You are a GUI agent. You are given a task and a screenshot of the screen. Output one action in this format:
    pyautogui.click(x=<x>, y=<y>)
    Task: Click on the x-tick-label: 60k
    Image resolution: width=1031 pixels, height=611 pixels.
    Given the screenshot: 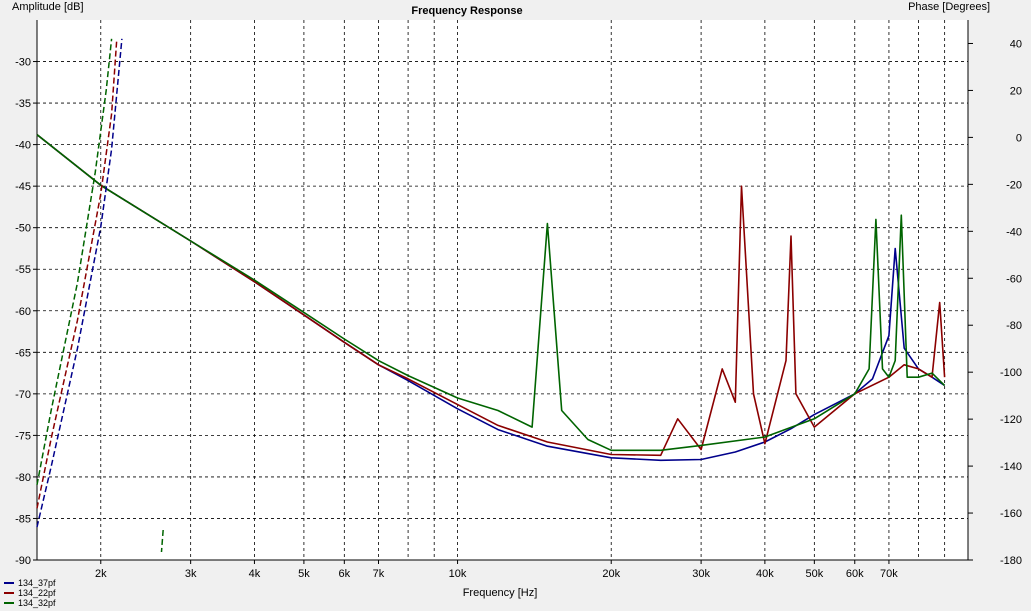 What is the action you would take?
    pyautogui.click(x=855, y=574)
    